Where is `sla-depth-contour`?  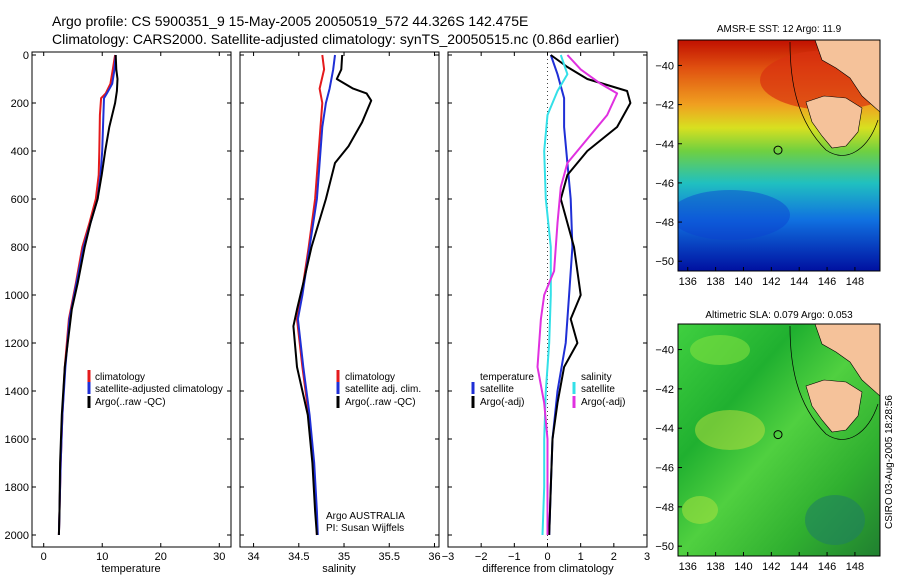
sla-depth-contour is located at coordinates (834, 382).